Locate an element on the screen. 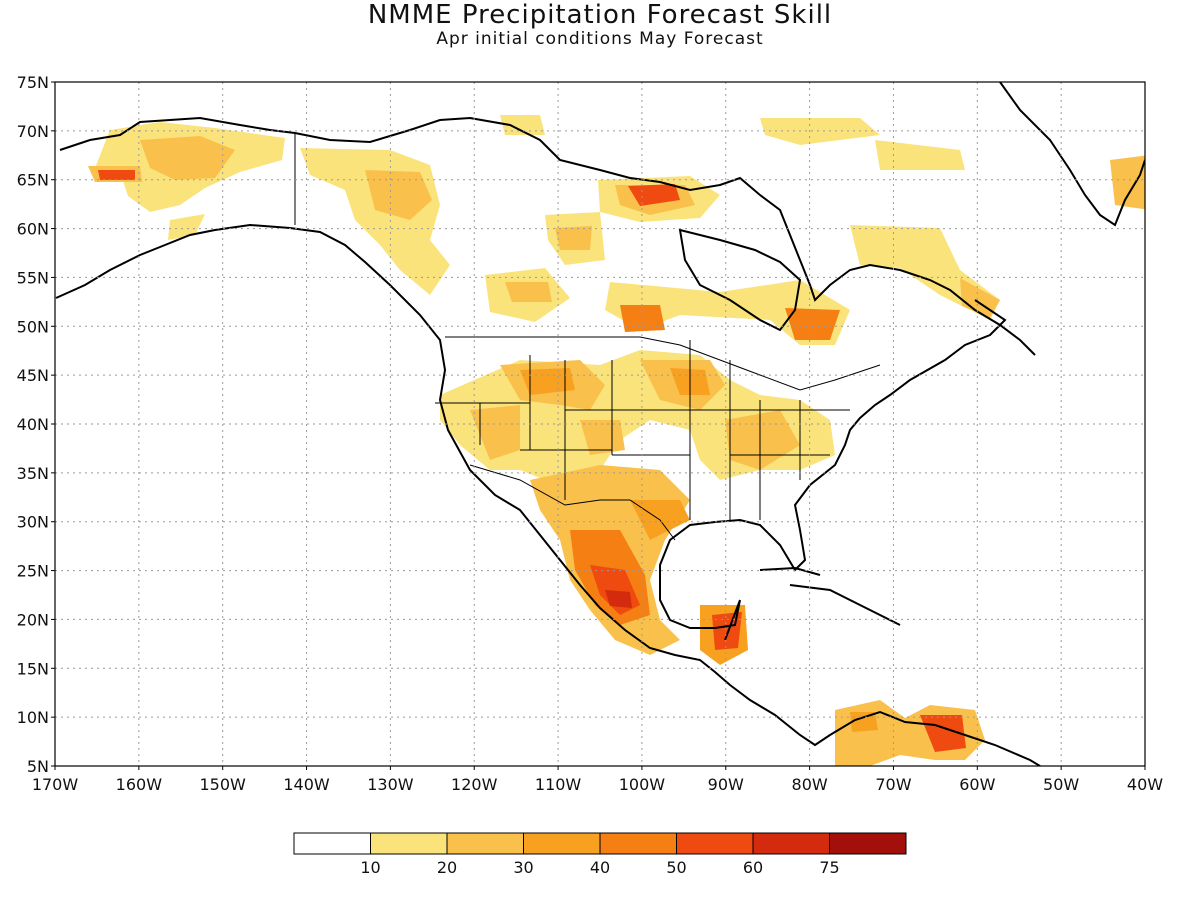 This screenshot has height=900, width=1200. colorbar-label: 20 is located at coordinates (447, 867).